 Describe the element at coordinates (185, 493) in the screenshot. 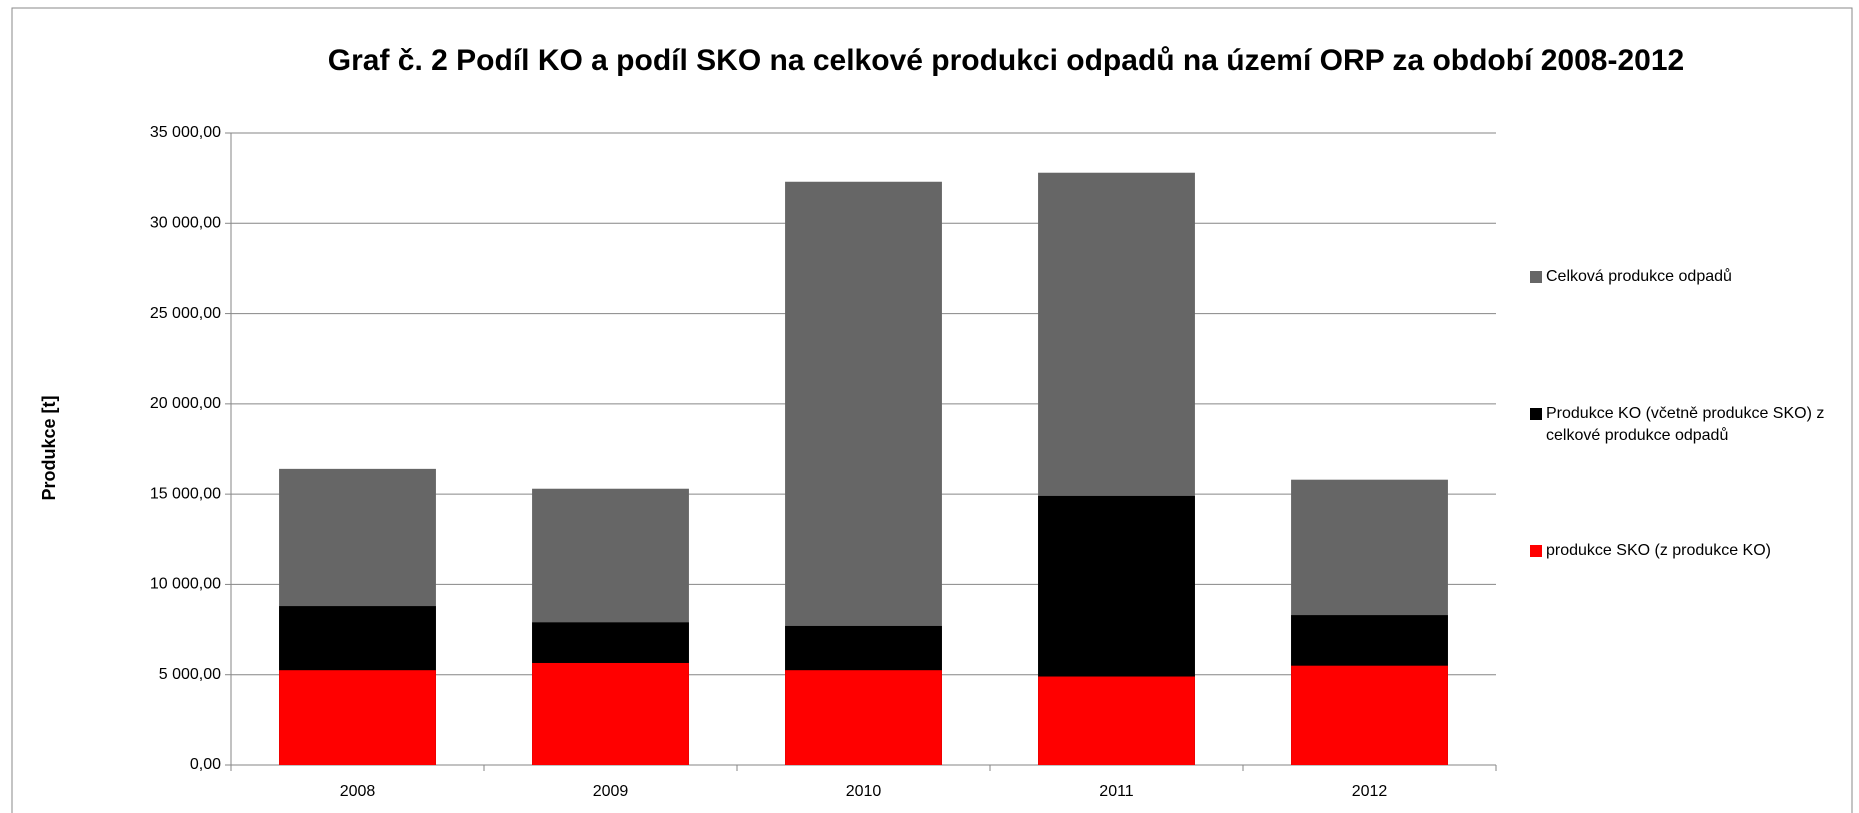

I see `y-tick-label: 15 000,00` at that location.